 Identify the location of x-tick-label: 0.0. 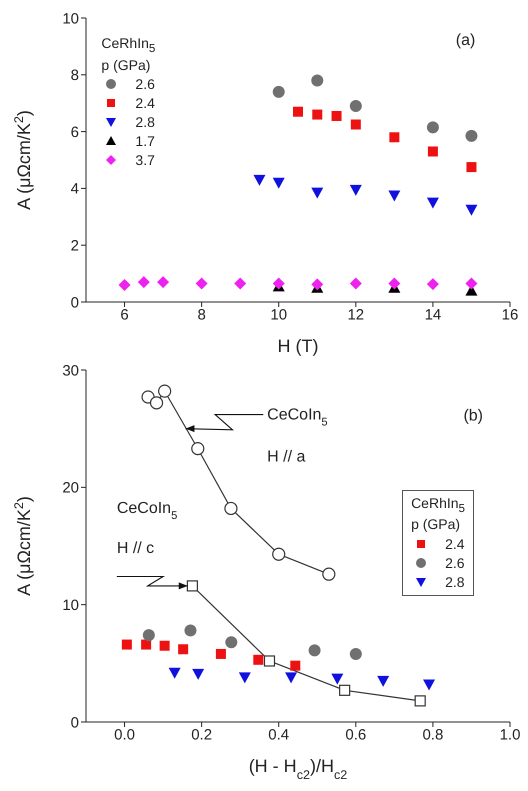
(124, 735).